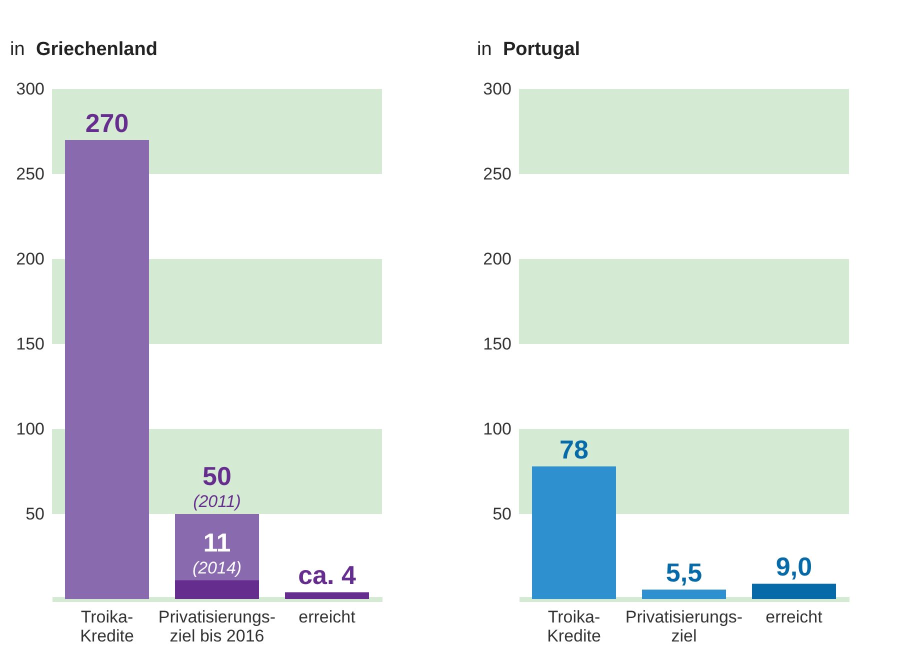 The height and width of the screenshot is (665, 902). Describe the element at coordinates (684, 627) in the screenshot. I see `x-tick-label: Privatisierungs- ziel` at that location.